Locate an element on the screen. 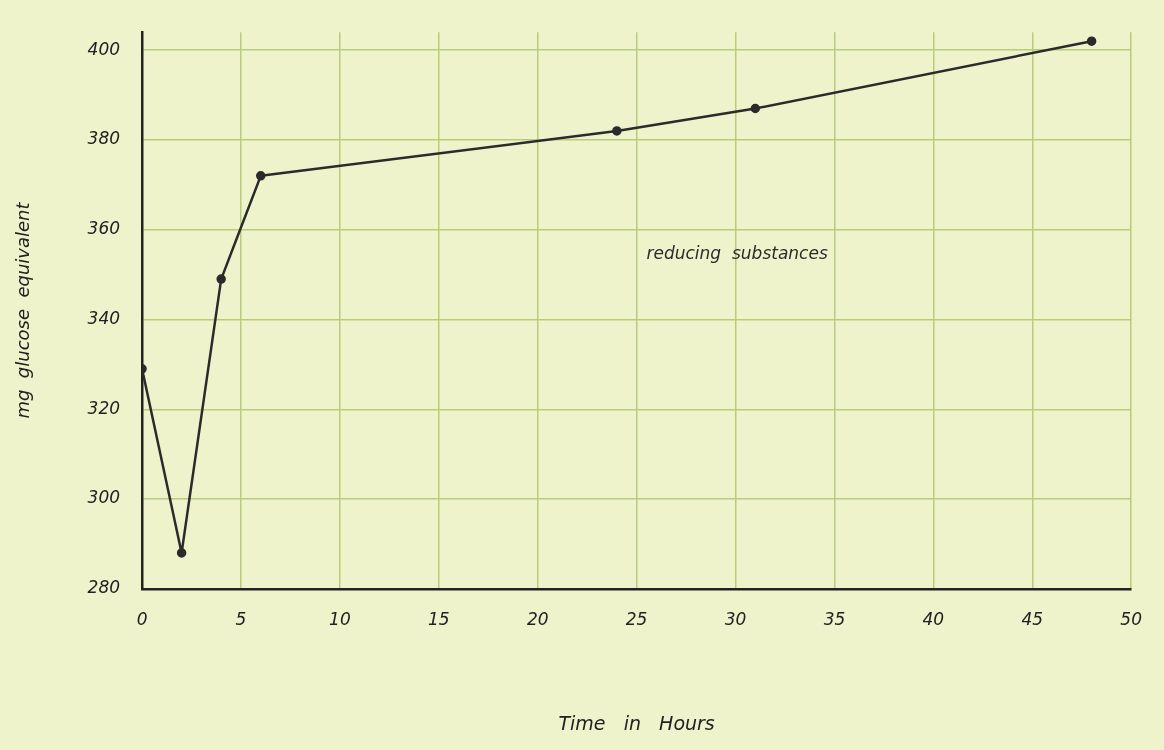  x-tick-label: 15 is located at coordinates (438, 619).